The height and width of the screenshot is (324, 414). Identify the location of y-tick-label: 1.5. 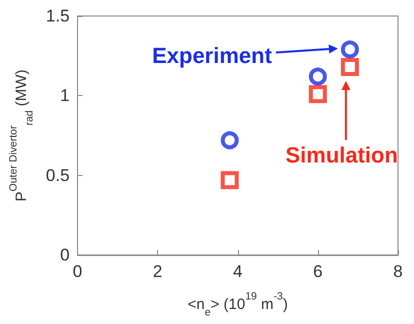
(58, 16).